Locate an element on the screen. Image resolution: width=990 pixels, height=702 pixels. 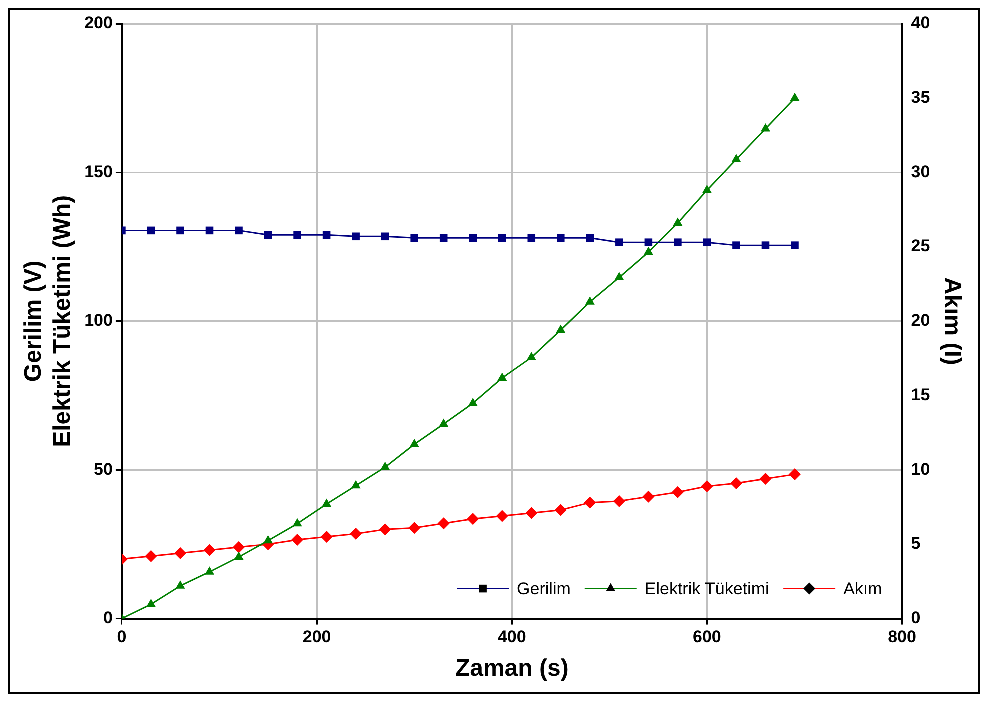
y2-tick-label: 30 is located at coordinates (920, 172).